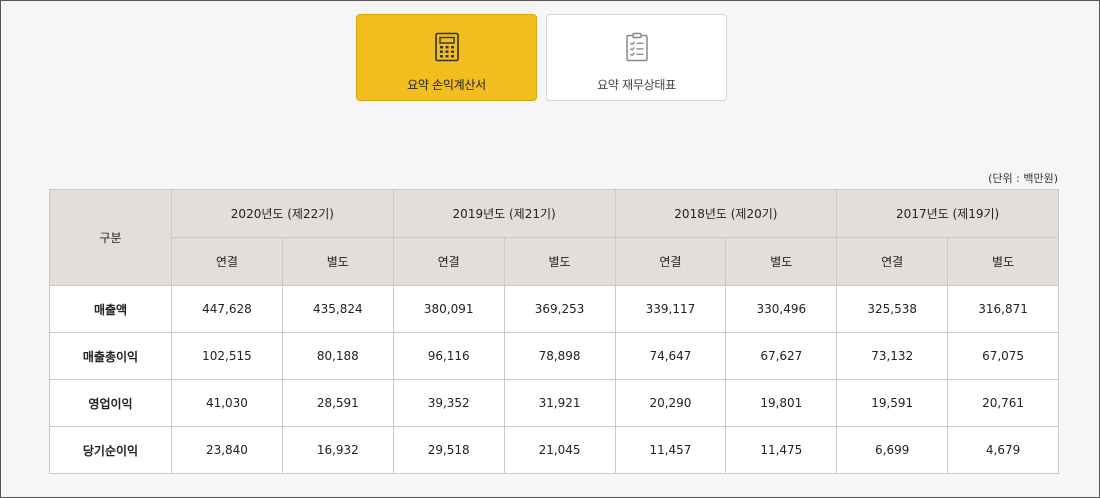 Image resolution: width=1100 pixels, height=498 pixels. Describe the element at coordinates (227, 356) in the screenshot. I see `table-cell: 102,515` at that location.